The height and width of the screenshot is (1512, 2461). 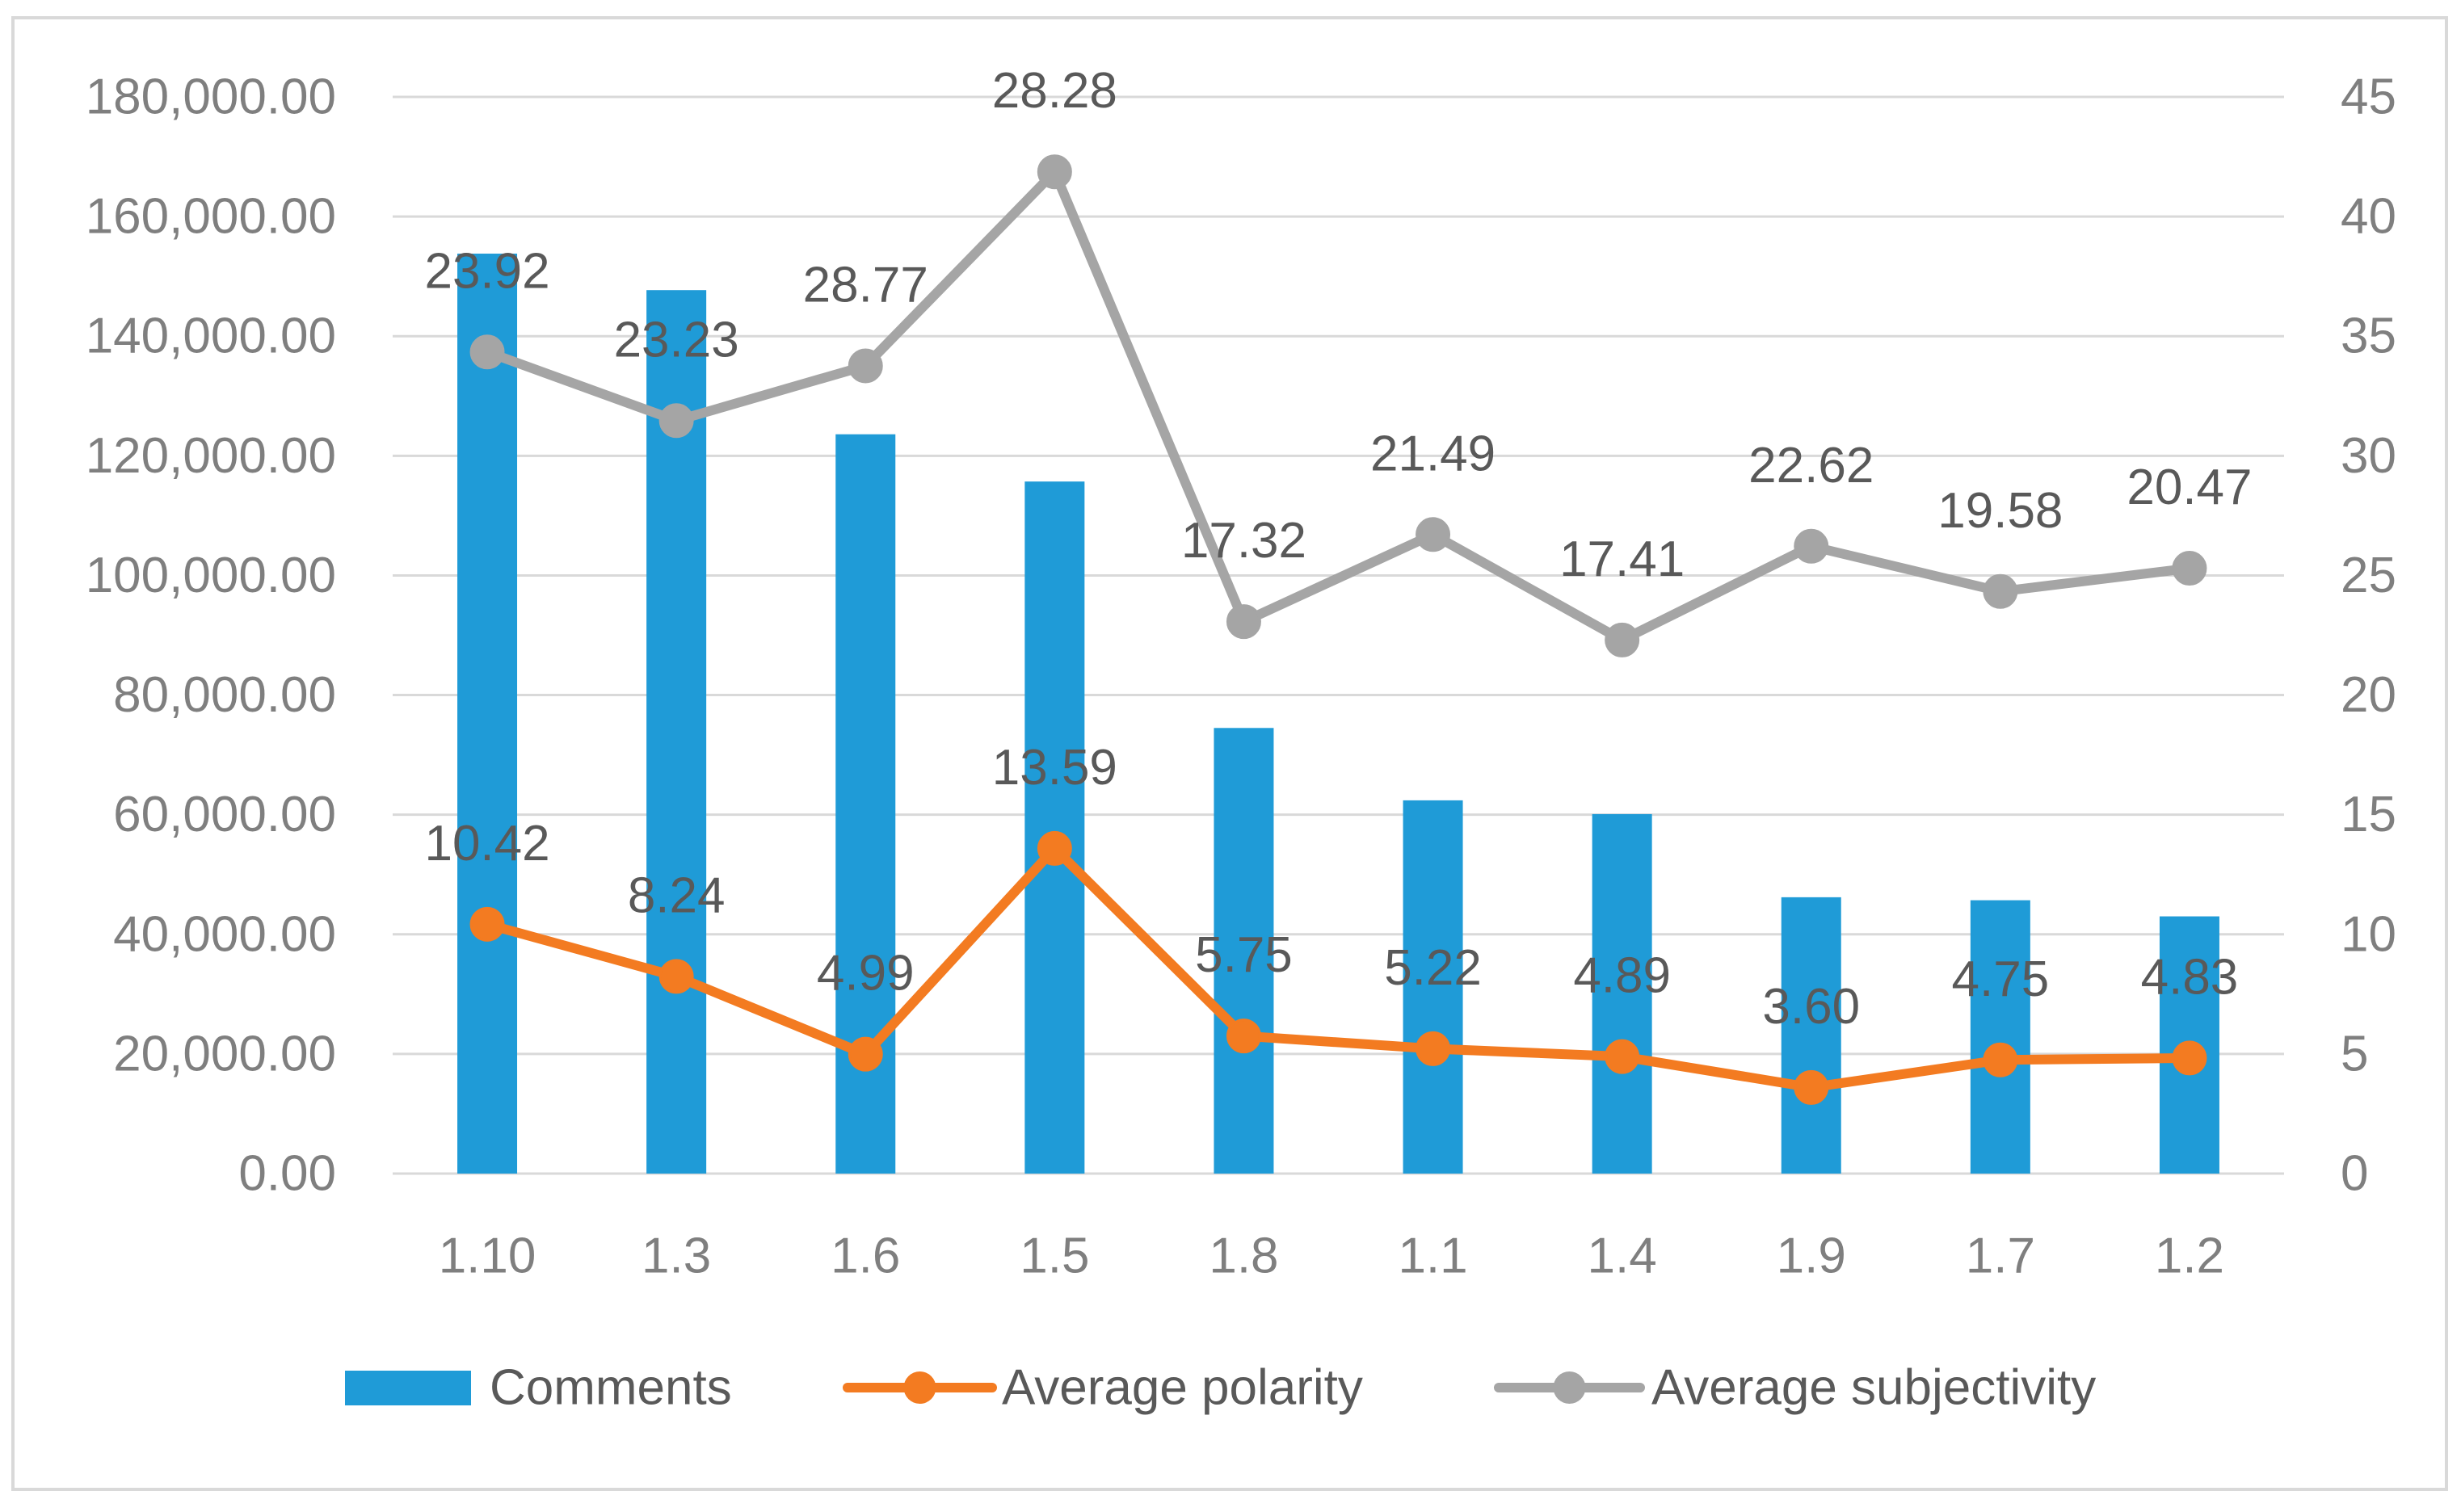 I want to click on x-axis: 1.10 1.3 1.6 1.5 1.8 1.1 1.4 1.9 1.7 1.2, so click(x=1331, y=1256).